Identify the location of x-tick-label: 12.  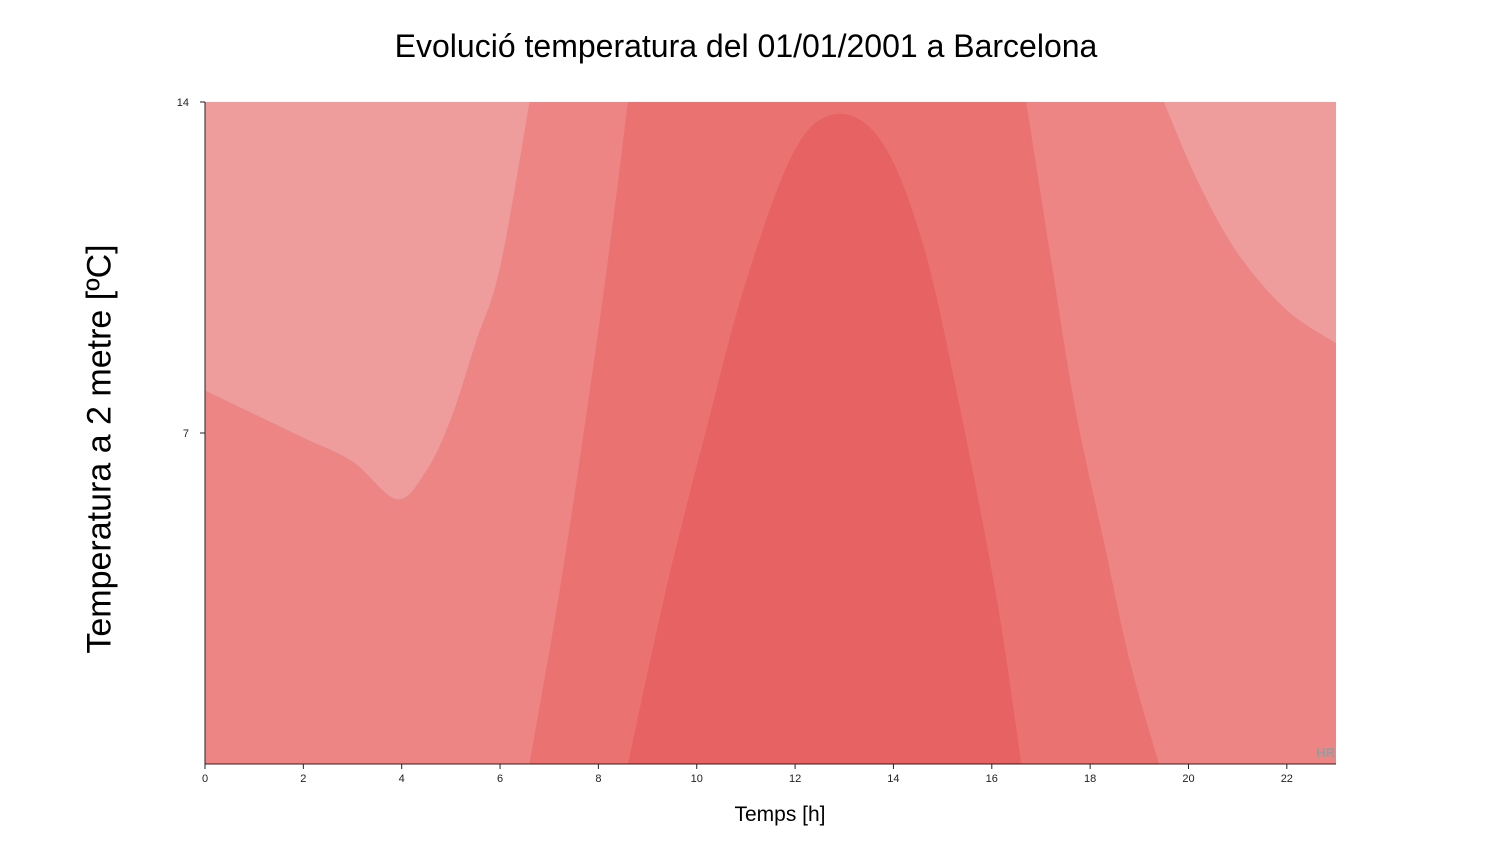
(795, 779).